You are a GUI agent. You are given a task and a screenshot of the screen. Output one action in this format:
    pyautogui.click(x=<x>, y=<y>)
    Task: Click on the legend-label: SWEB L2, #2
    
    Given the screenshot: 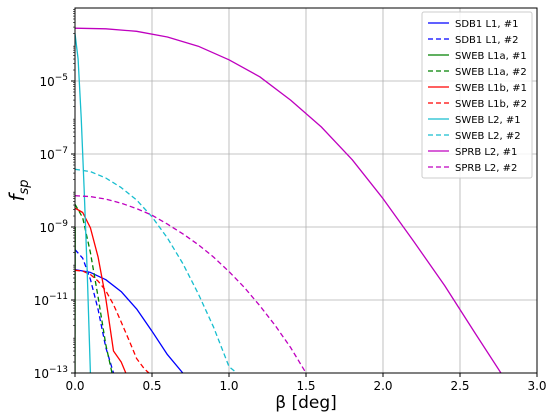 What is the action you would take?
    pyautogui.click(x=488, y=136)
    